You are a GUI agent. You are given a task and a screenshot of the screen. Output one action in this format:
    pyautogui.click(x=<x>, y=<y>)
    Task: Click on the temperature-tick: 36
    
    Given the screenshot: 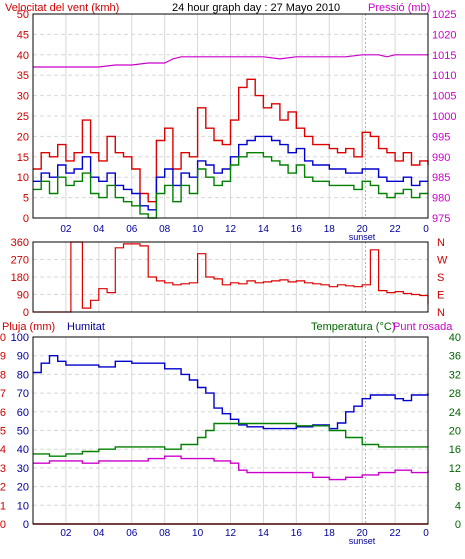 What is the action you would take?
    pyautogui.click(x=455, y=357)
    